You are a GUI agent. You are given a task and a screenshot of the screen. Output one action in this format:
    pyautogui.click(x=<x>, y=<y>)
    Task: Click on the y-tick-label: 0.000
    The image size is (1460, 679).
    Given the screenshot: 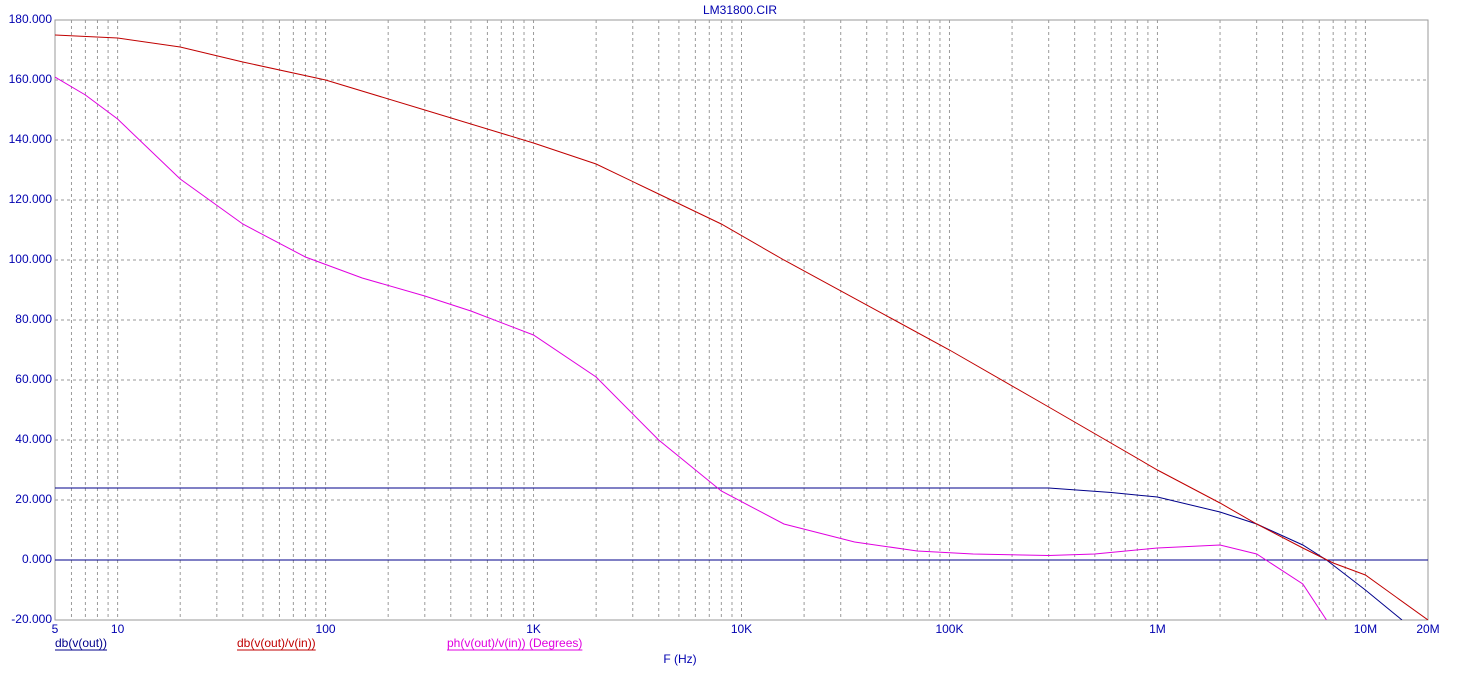 What is the action you would take?
    pyautogui.click(x=37, y=559)
    